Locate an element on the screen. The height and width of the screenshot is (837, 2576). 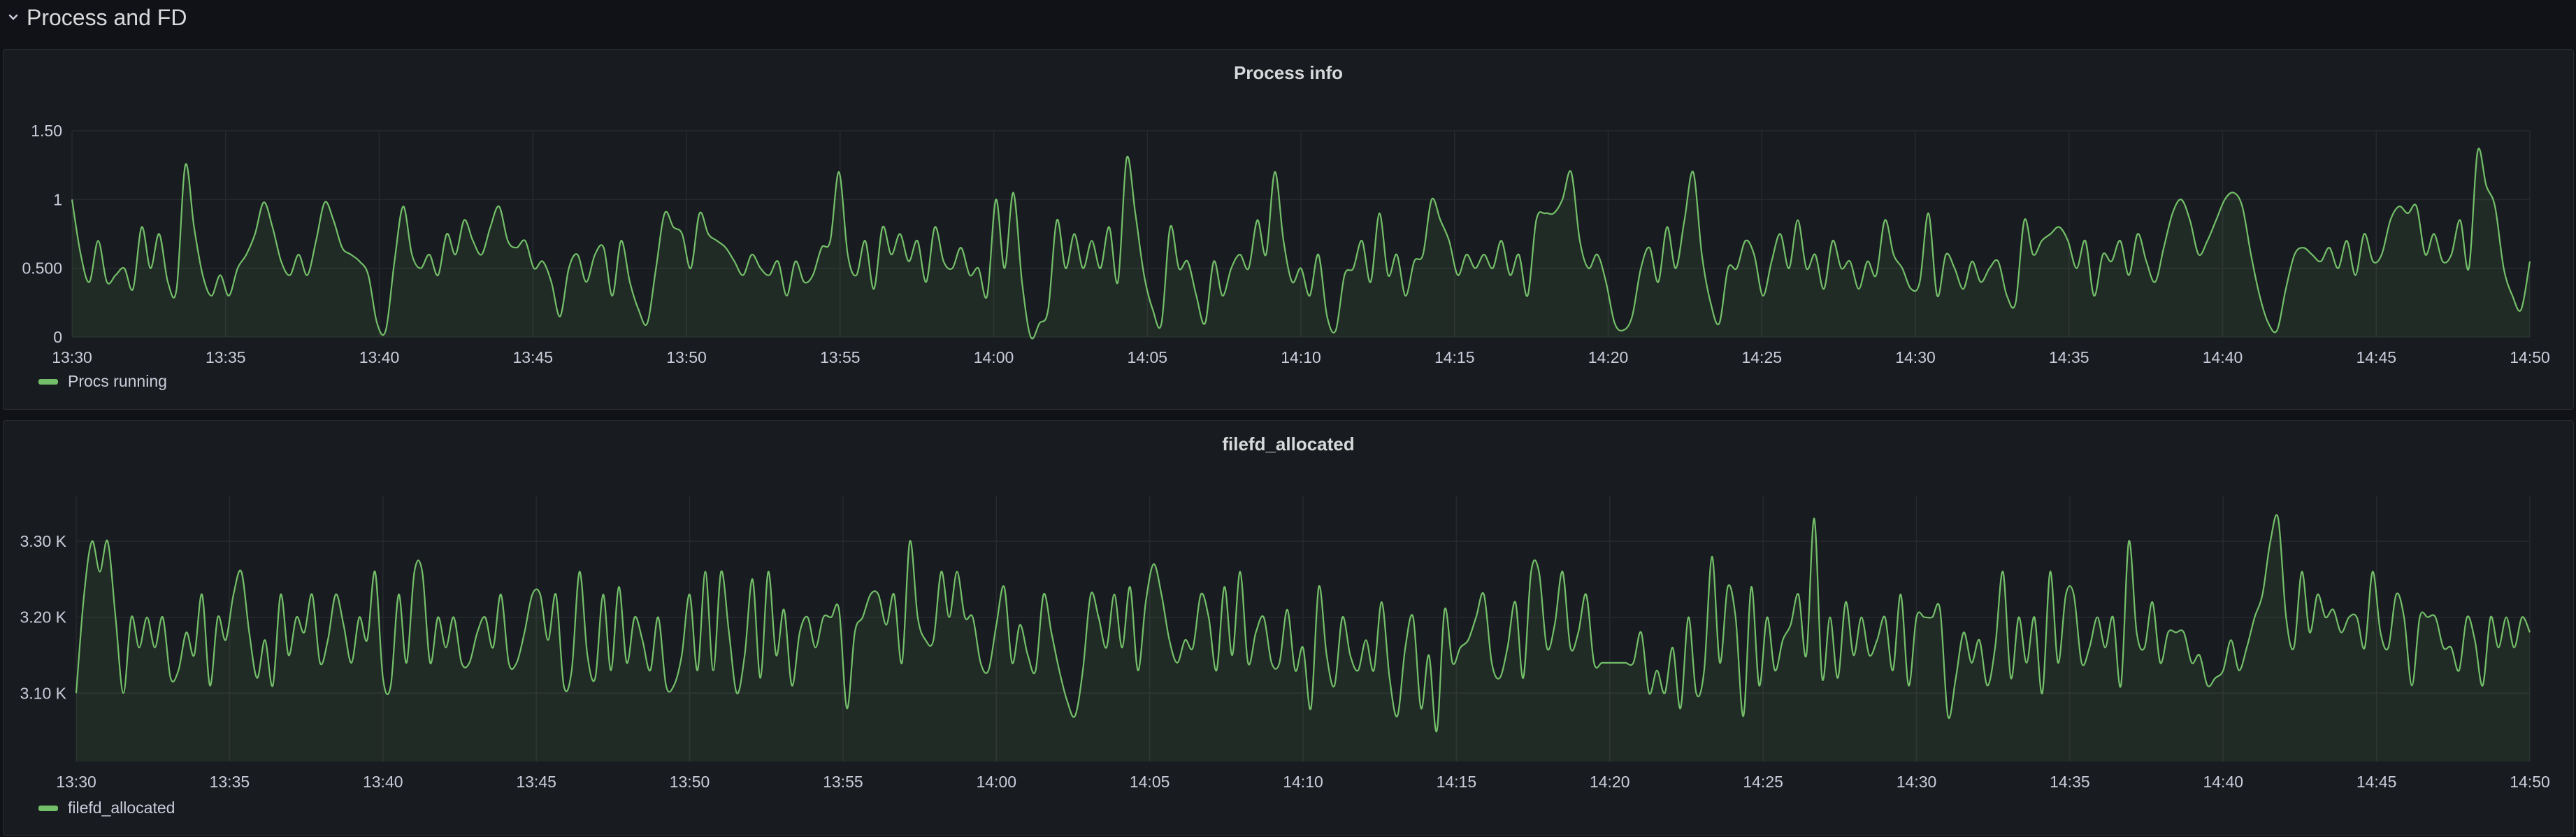
legend: filefd_allocated is located at coordinates (106, 808).